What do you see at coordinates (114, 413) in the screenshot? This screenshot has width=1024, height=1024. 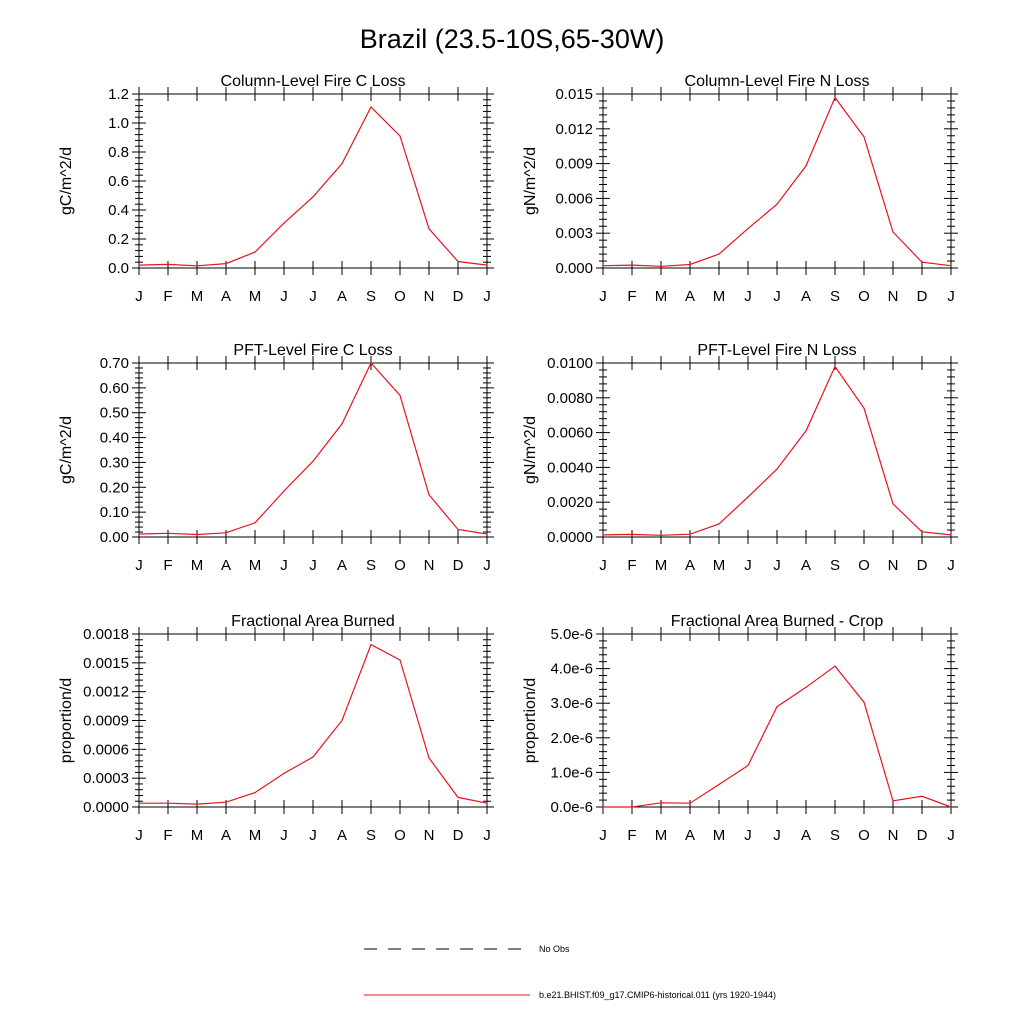 I see `y-tick-label: 0.50` at bounding box center [114, 413].